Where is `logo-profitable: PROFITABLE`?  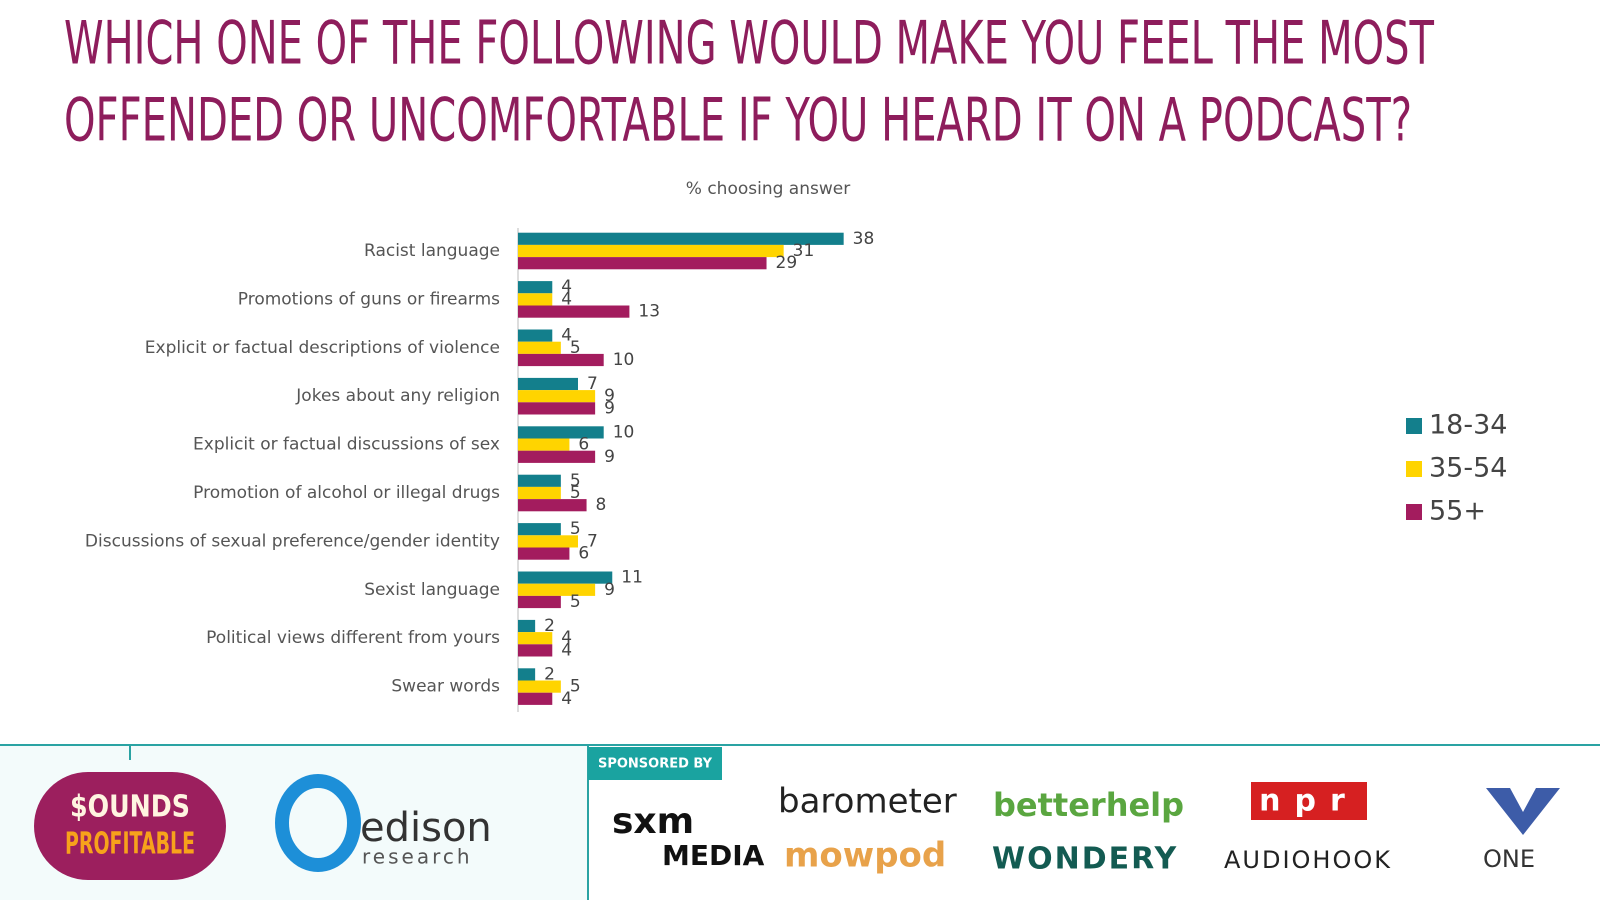
logo-profitable: PROFITABLE is located at coordinates (130, 844).